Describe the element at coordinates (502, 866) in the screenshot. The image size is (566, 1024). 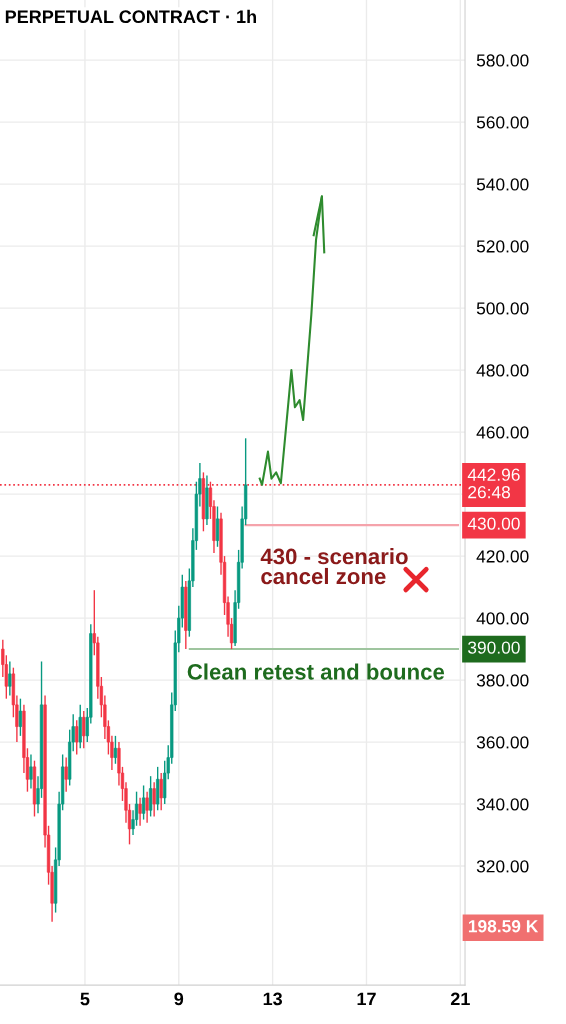
I see `y-tick-label: 320.00` at that location.